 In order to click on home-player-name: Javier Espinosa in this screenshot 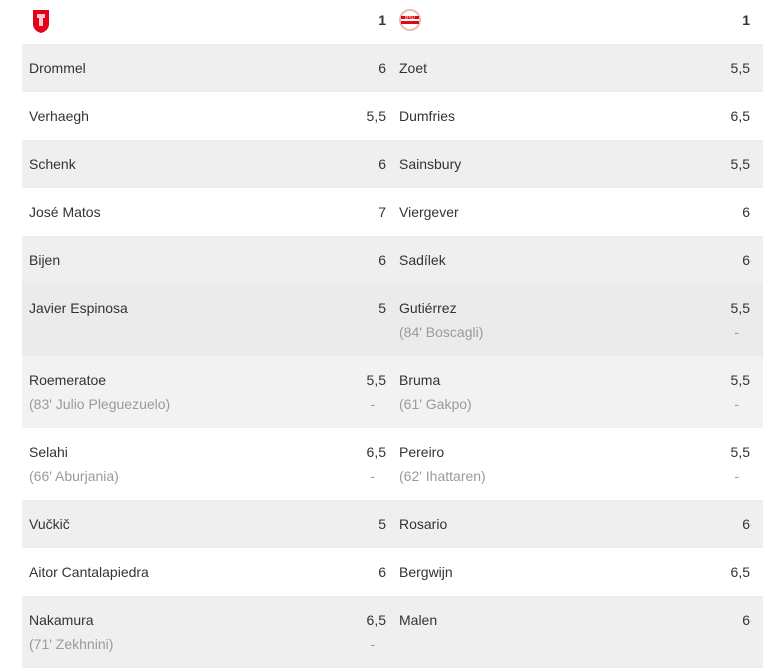, I will do `click(78, 308)`.